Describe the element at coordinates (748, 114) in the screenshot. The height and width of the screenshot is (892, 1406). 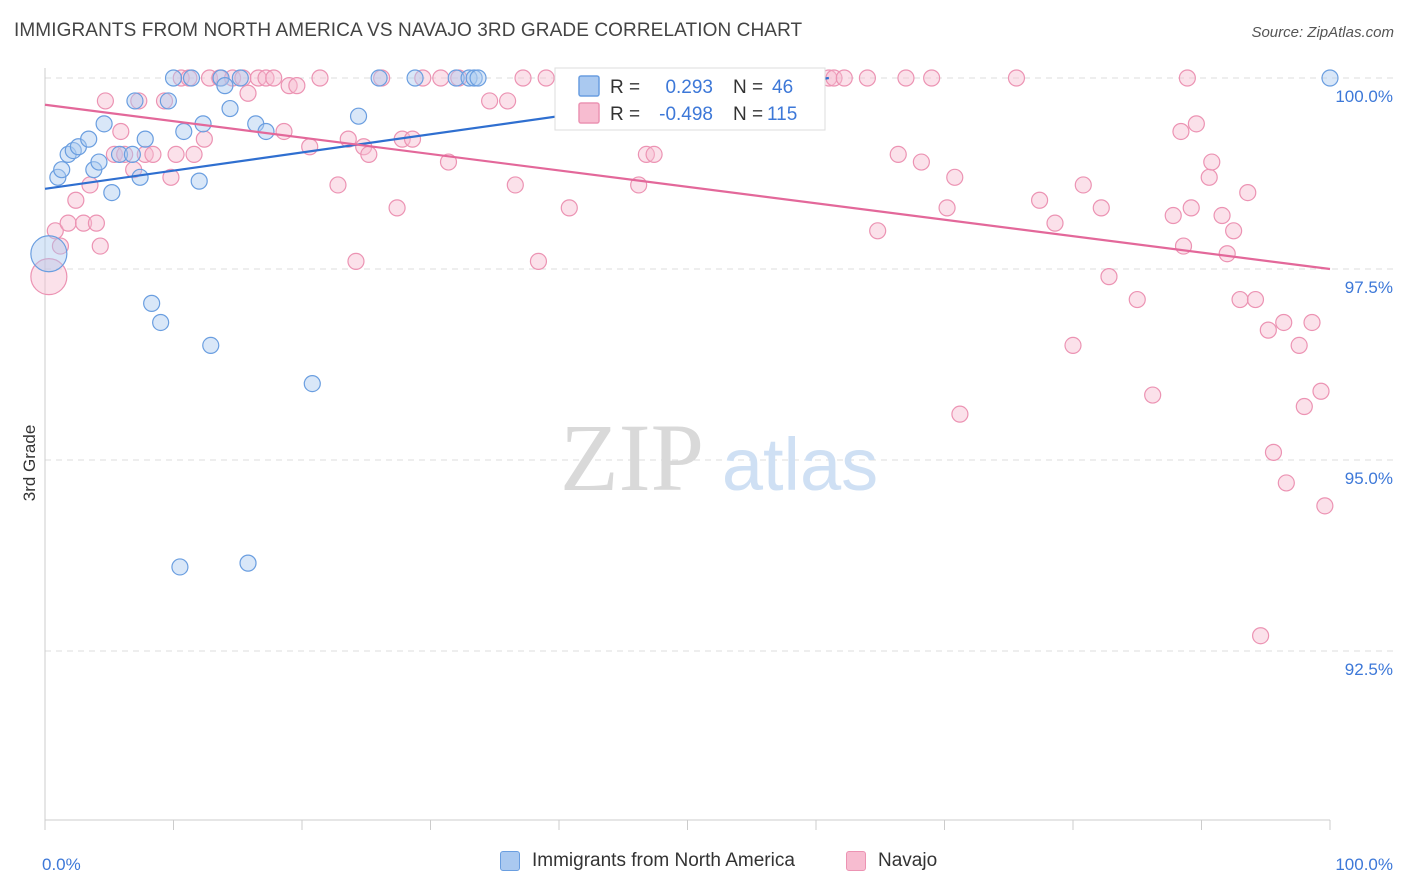
I see `stats-n-label-pink: N =` at that location.